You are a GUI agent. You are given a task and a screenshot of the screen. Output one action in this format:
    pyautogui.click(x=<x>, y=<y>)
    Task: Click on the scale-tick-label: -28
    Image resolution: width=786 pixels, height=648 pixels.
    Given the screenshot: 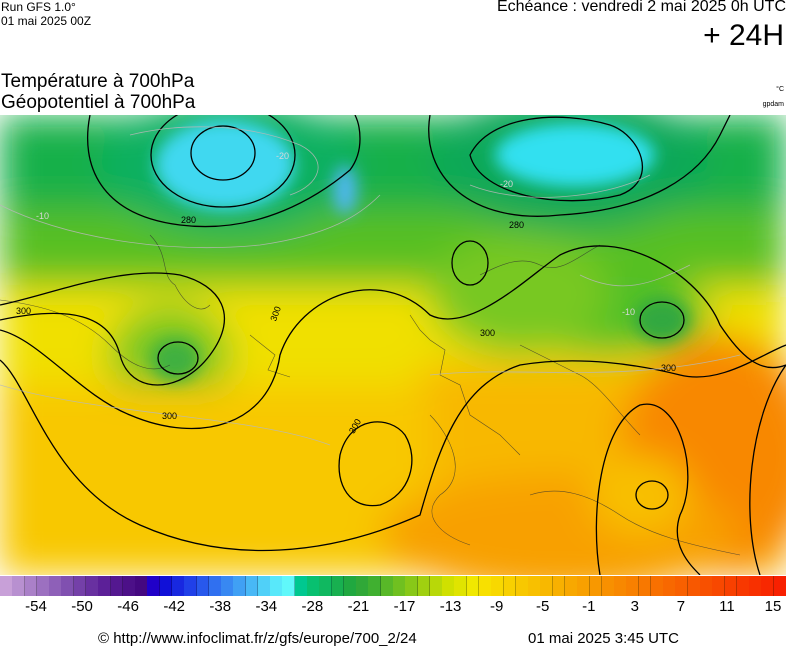 What is the action you would take?
    pyautogui.click(x=312, y=606)
    